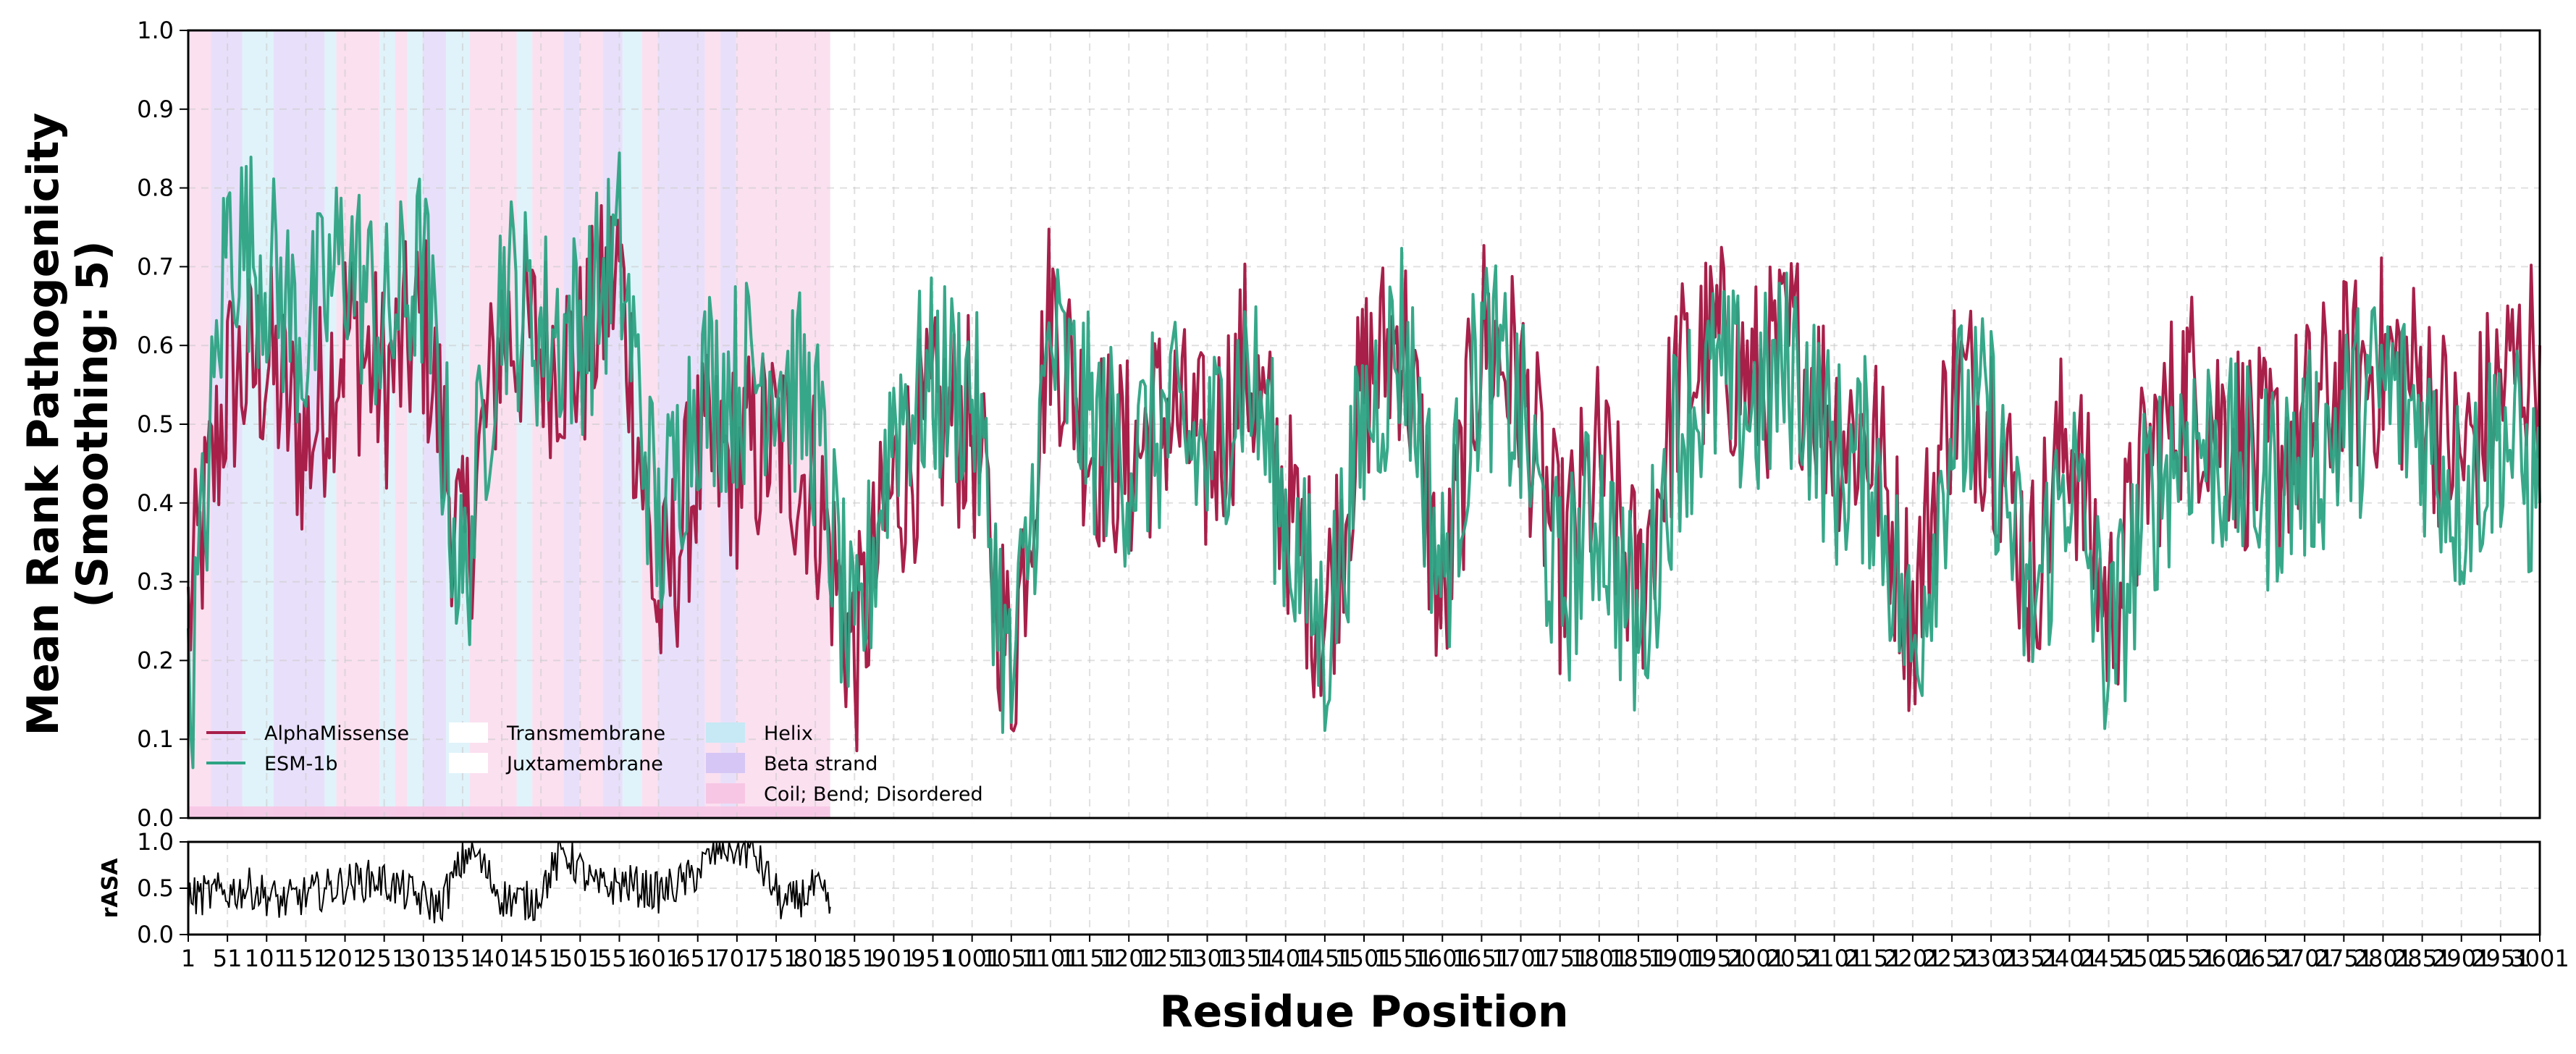  I want to click on rasa-grid, so click(1364, 888).